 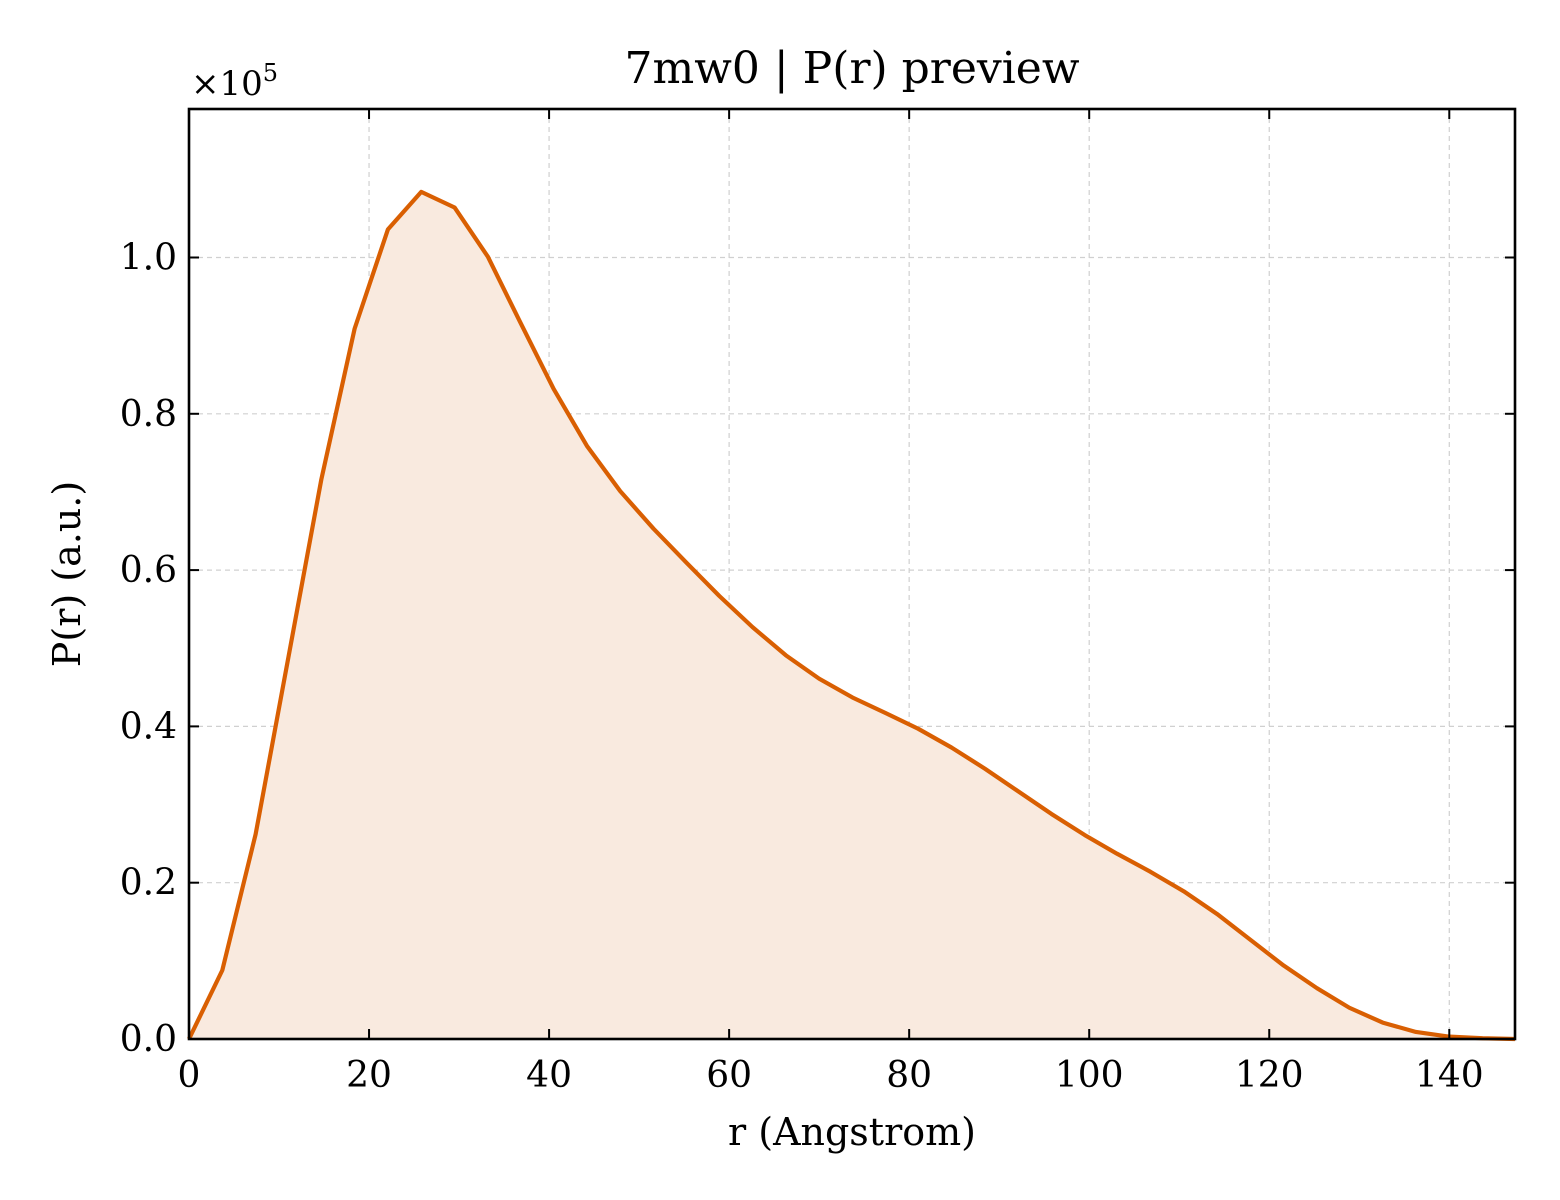 What do you see at coordinates (189, 1075) in the screenshot?
I see `x-tick-label: 0` at bounding box center [189, 1075].